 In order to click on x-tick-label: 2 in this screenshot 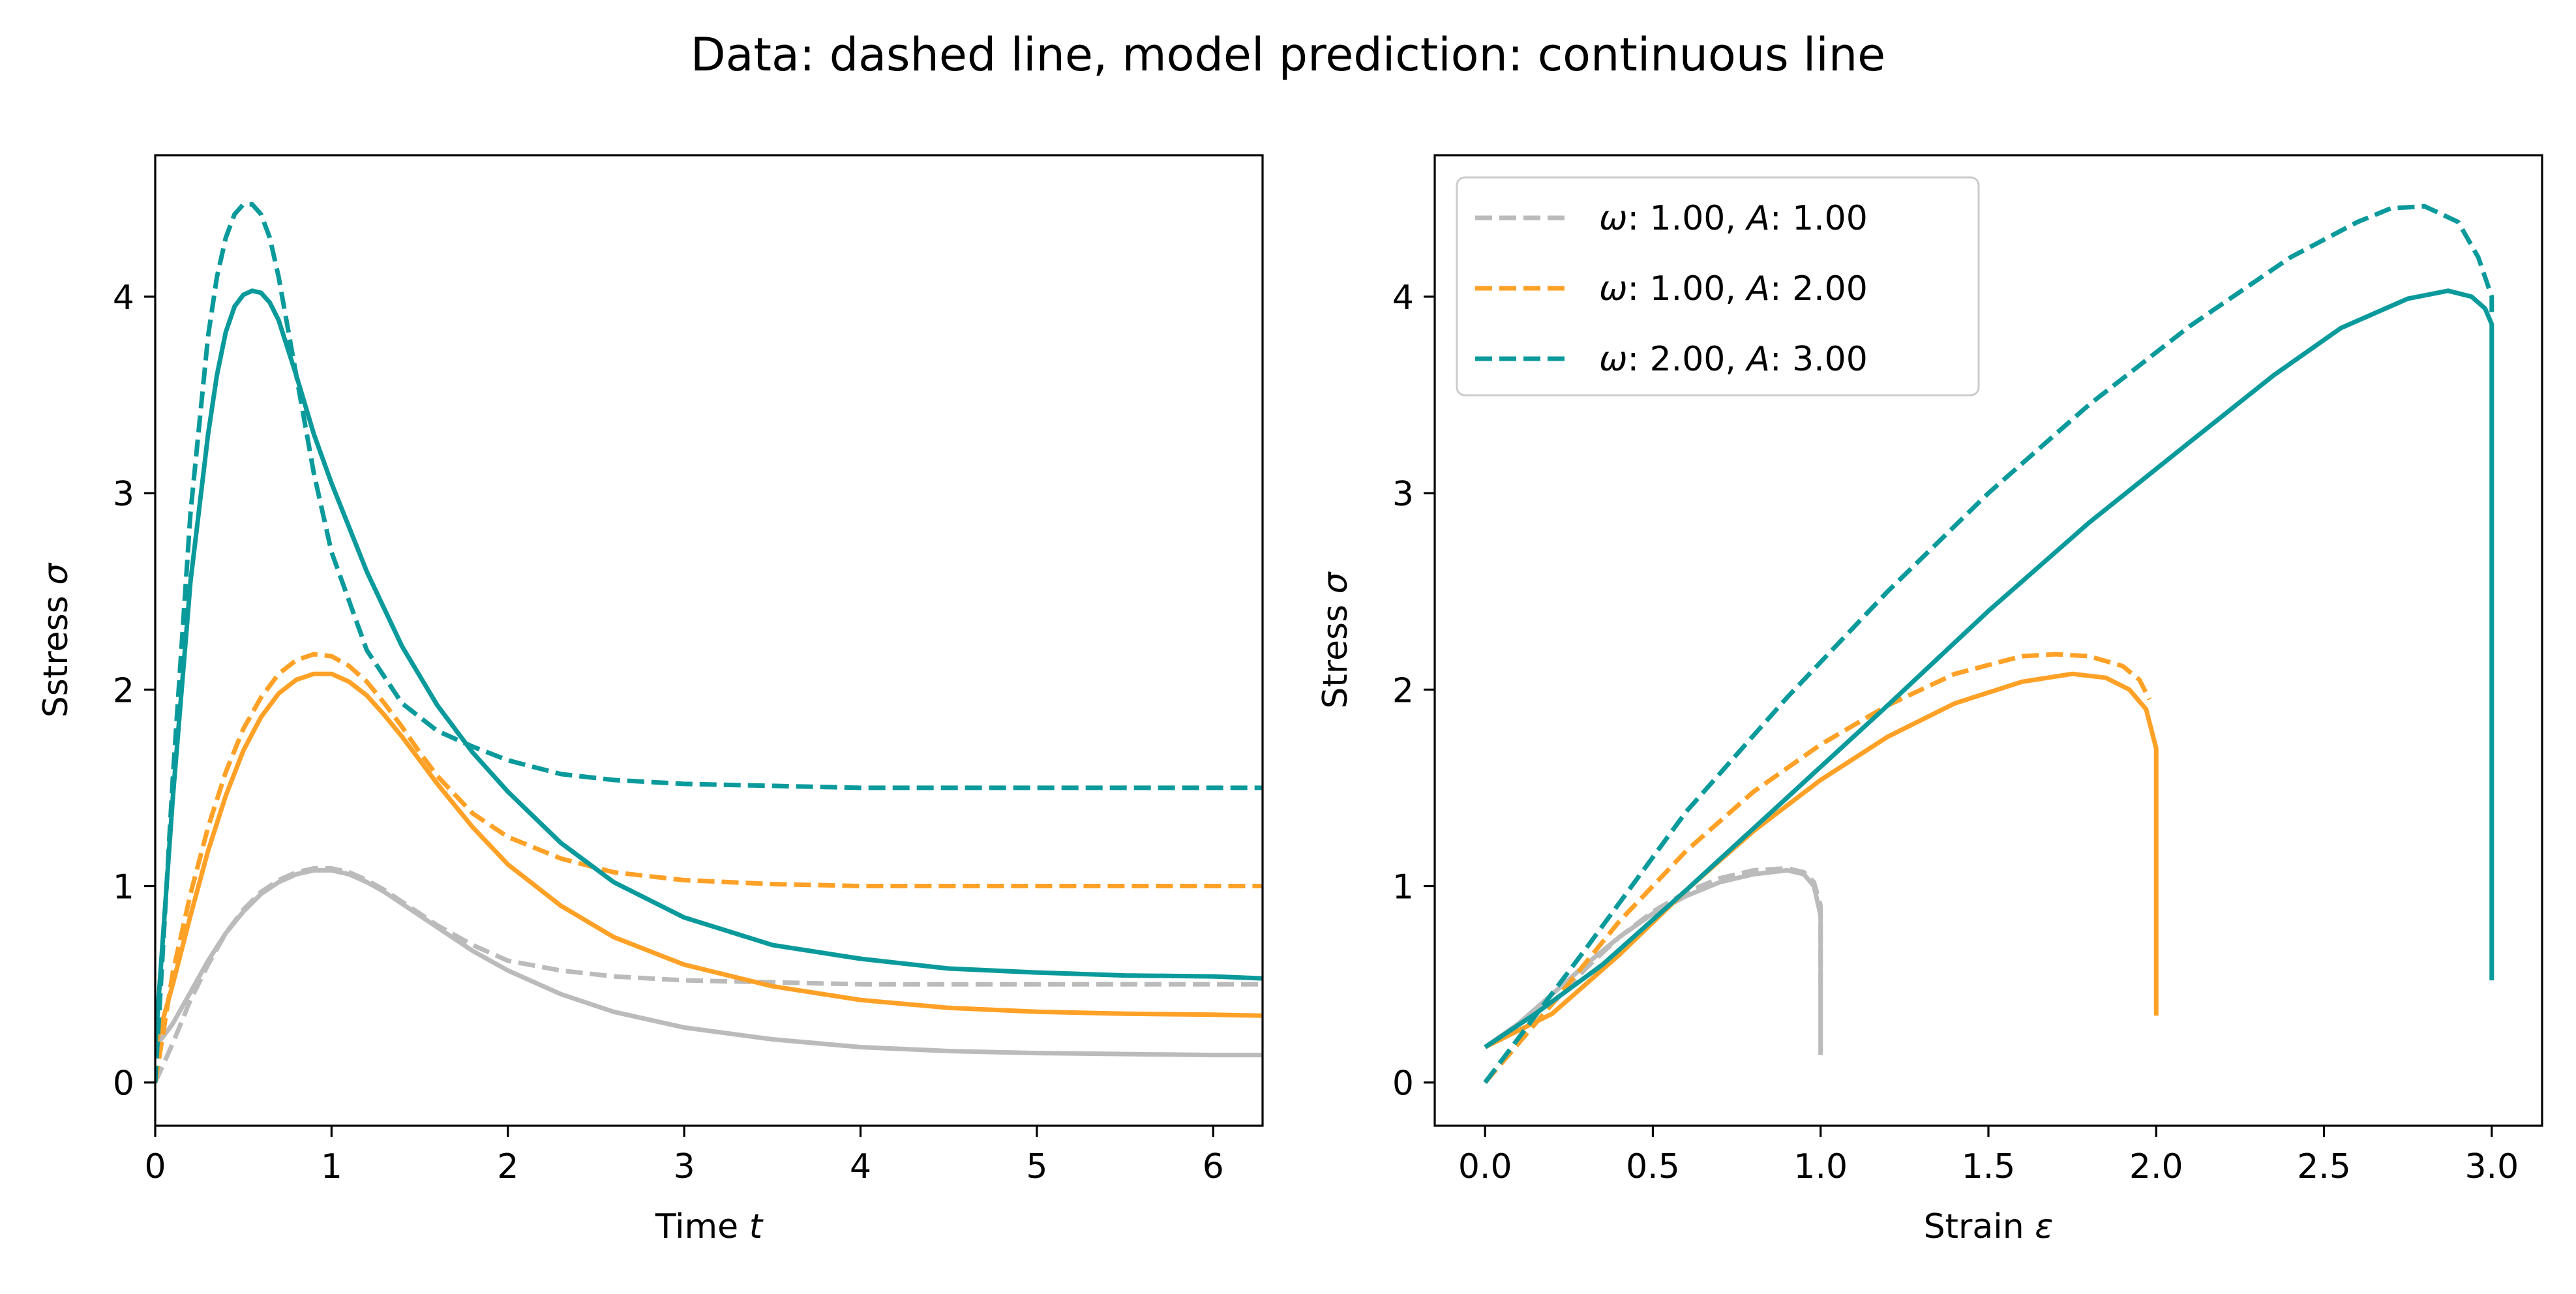, I will do `click(507, 1166)`.